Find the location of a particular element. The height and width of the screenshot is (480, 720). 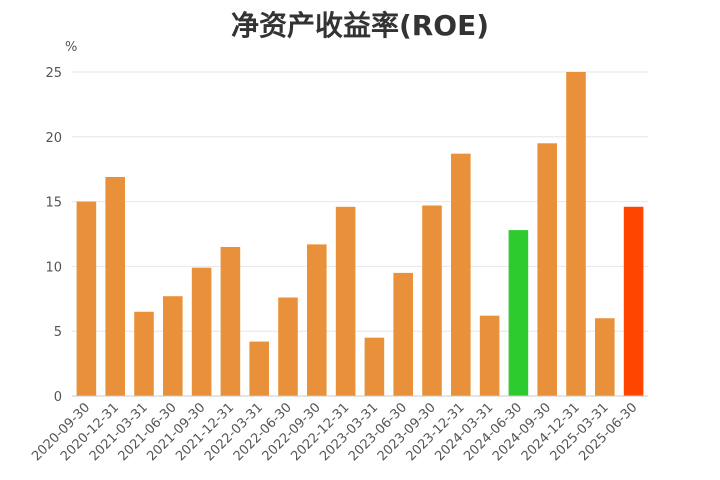

y-tick-label: 20 is located at coordinates (53, 138).